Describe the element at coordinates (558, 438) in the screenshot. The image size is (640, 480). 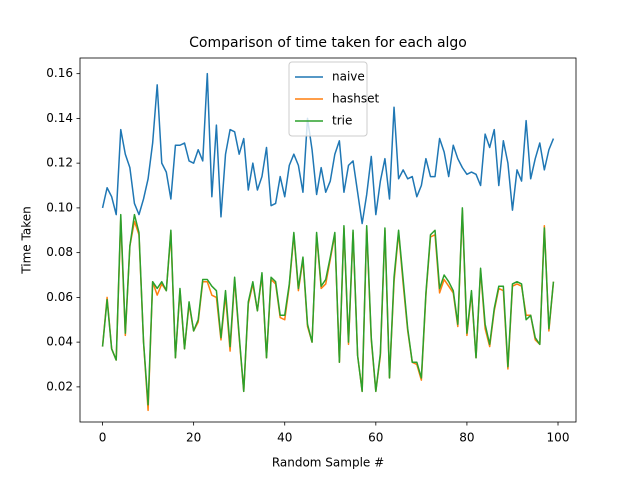
I see `x-tick-label: 100` at that location.